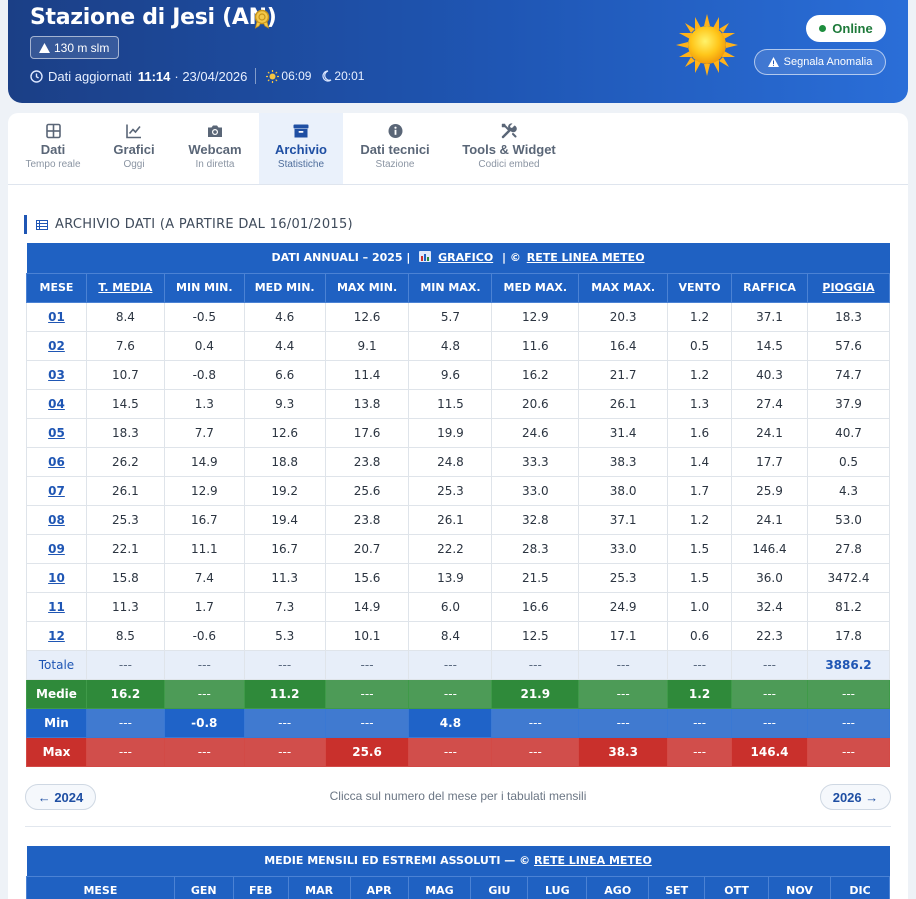 The width and height of the screenshot is (916, 899). Describe the element at coordinates (56, 664) in the screenshot. I see `row-label: Totale` at that location.